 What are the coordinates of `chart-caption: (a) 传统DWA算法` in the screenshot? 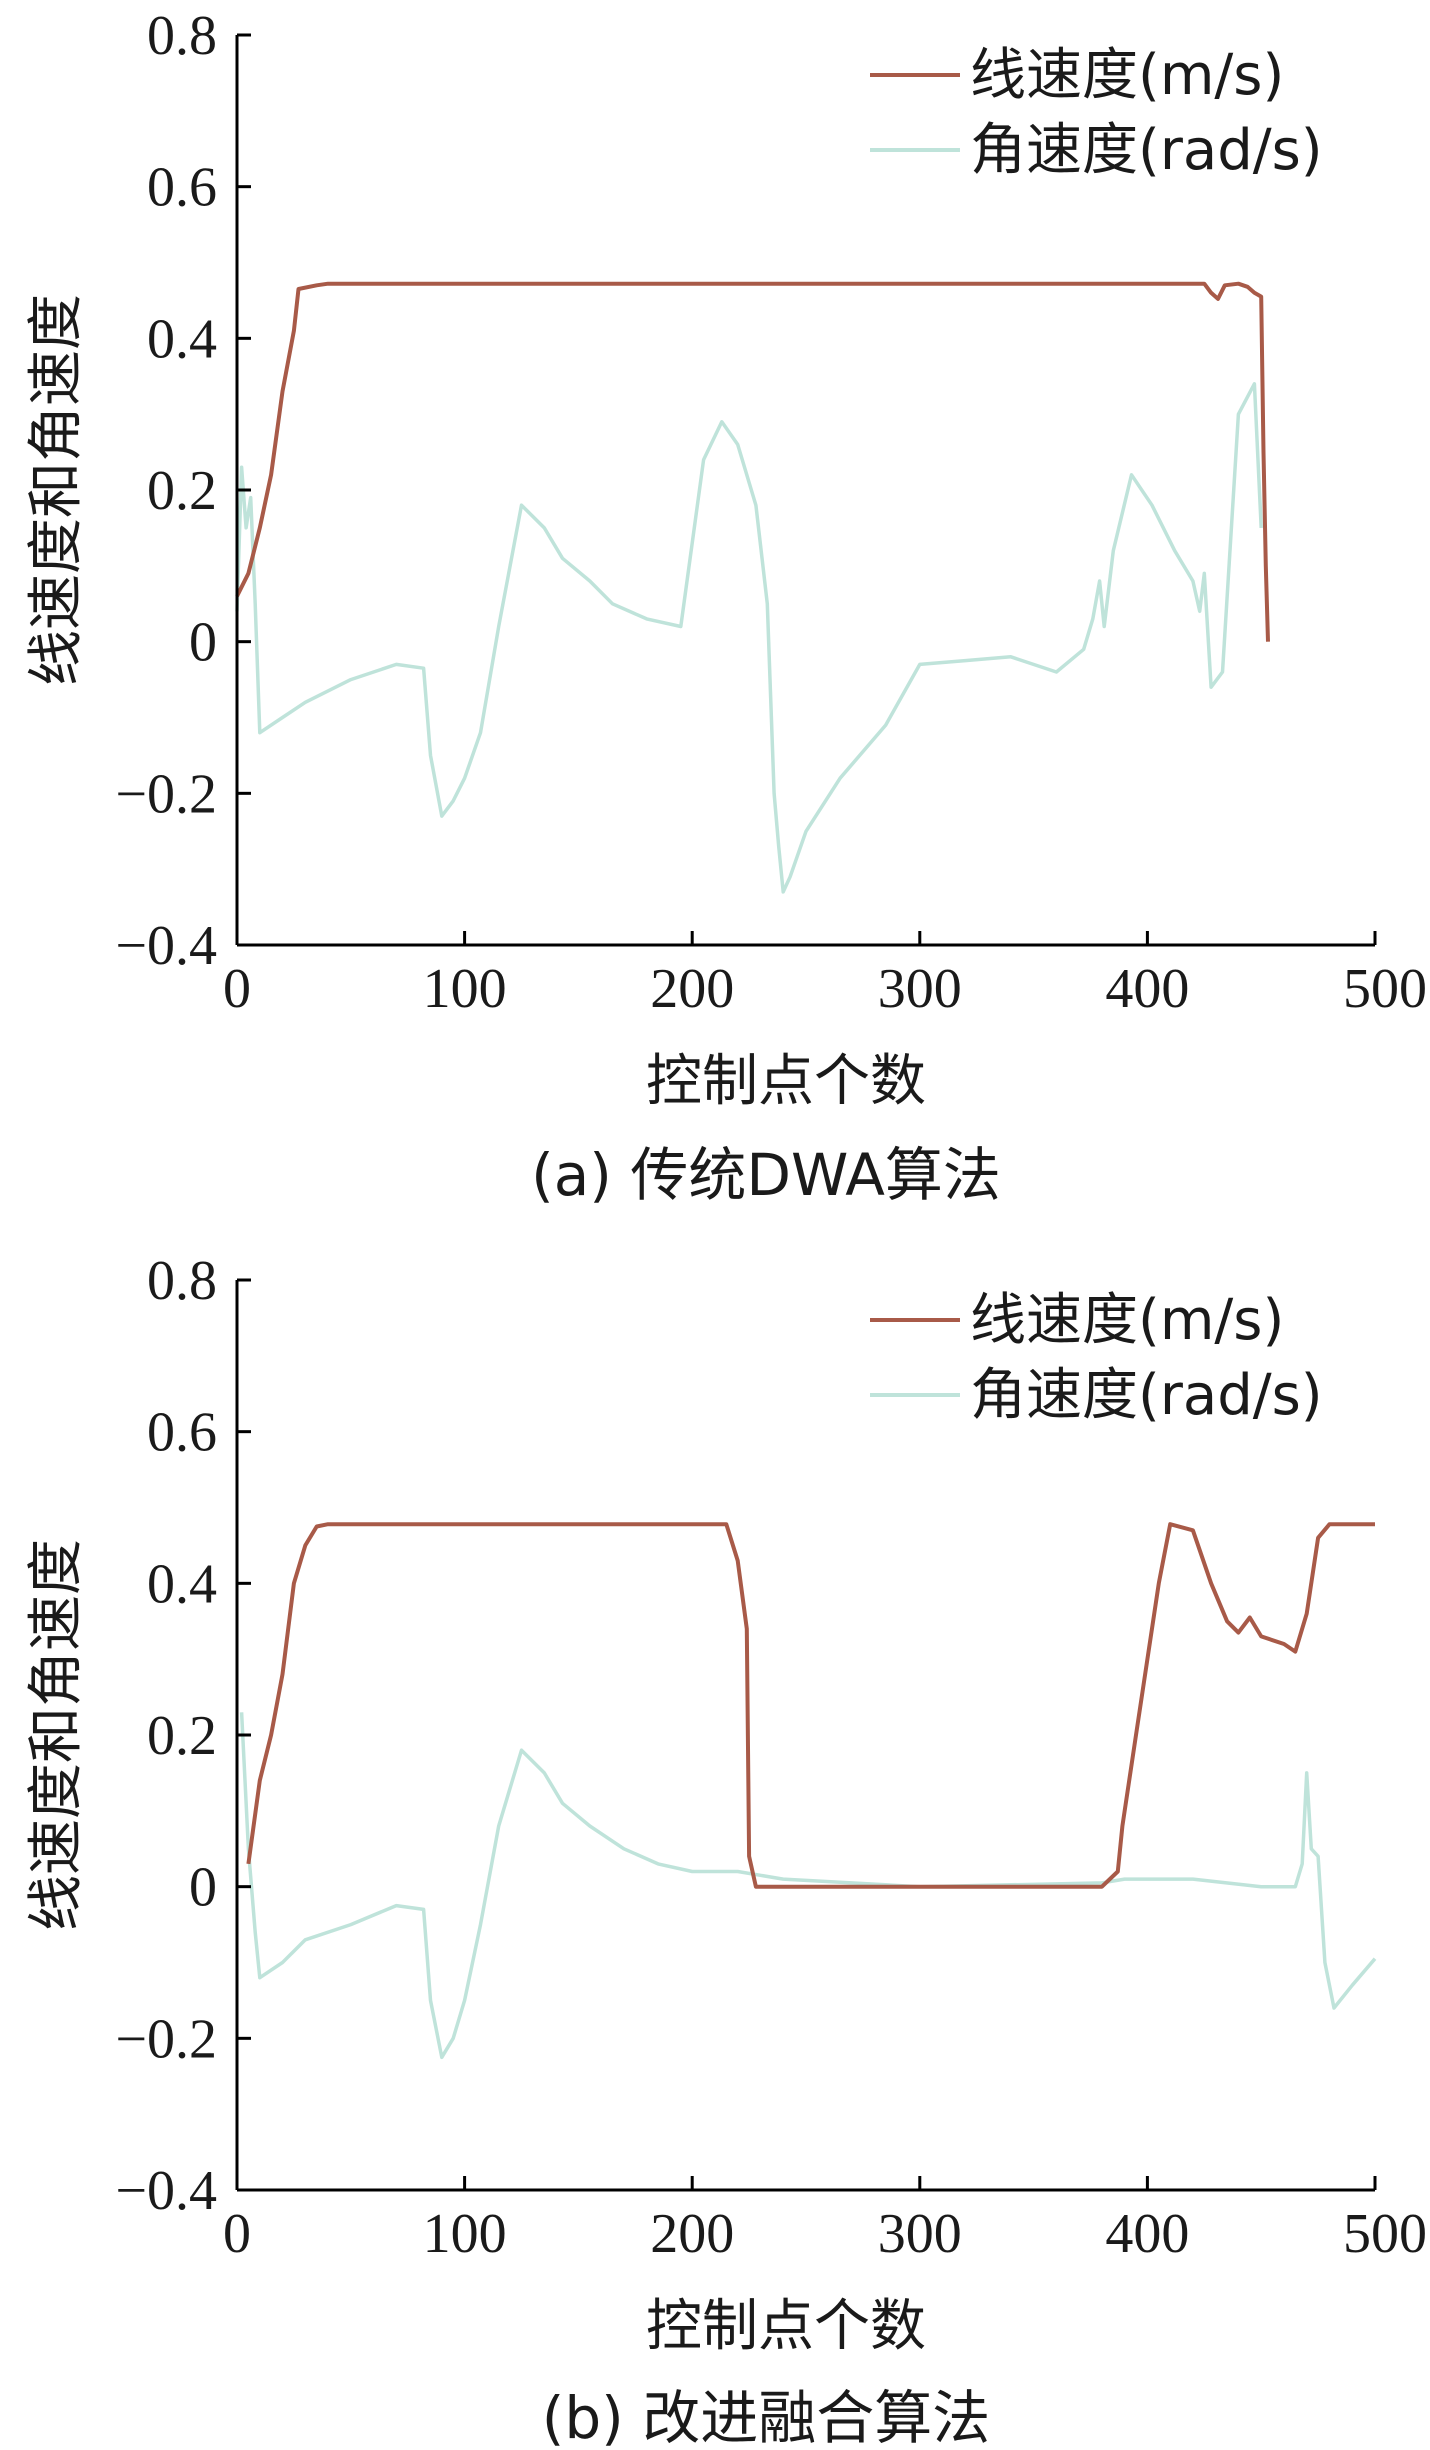 It's located at (766, 1175).